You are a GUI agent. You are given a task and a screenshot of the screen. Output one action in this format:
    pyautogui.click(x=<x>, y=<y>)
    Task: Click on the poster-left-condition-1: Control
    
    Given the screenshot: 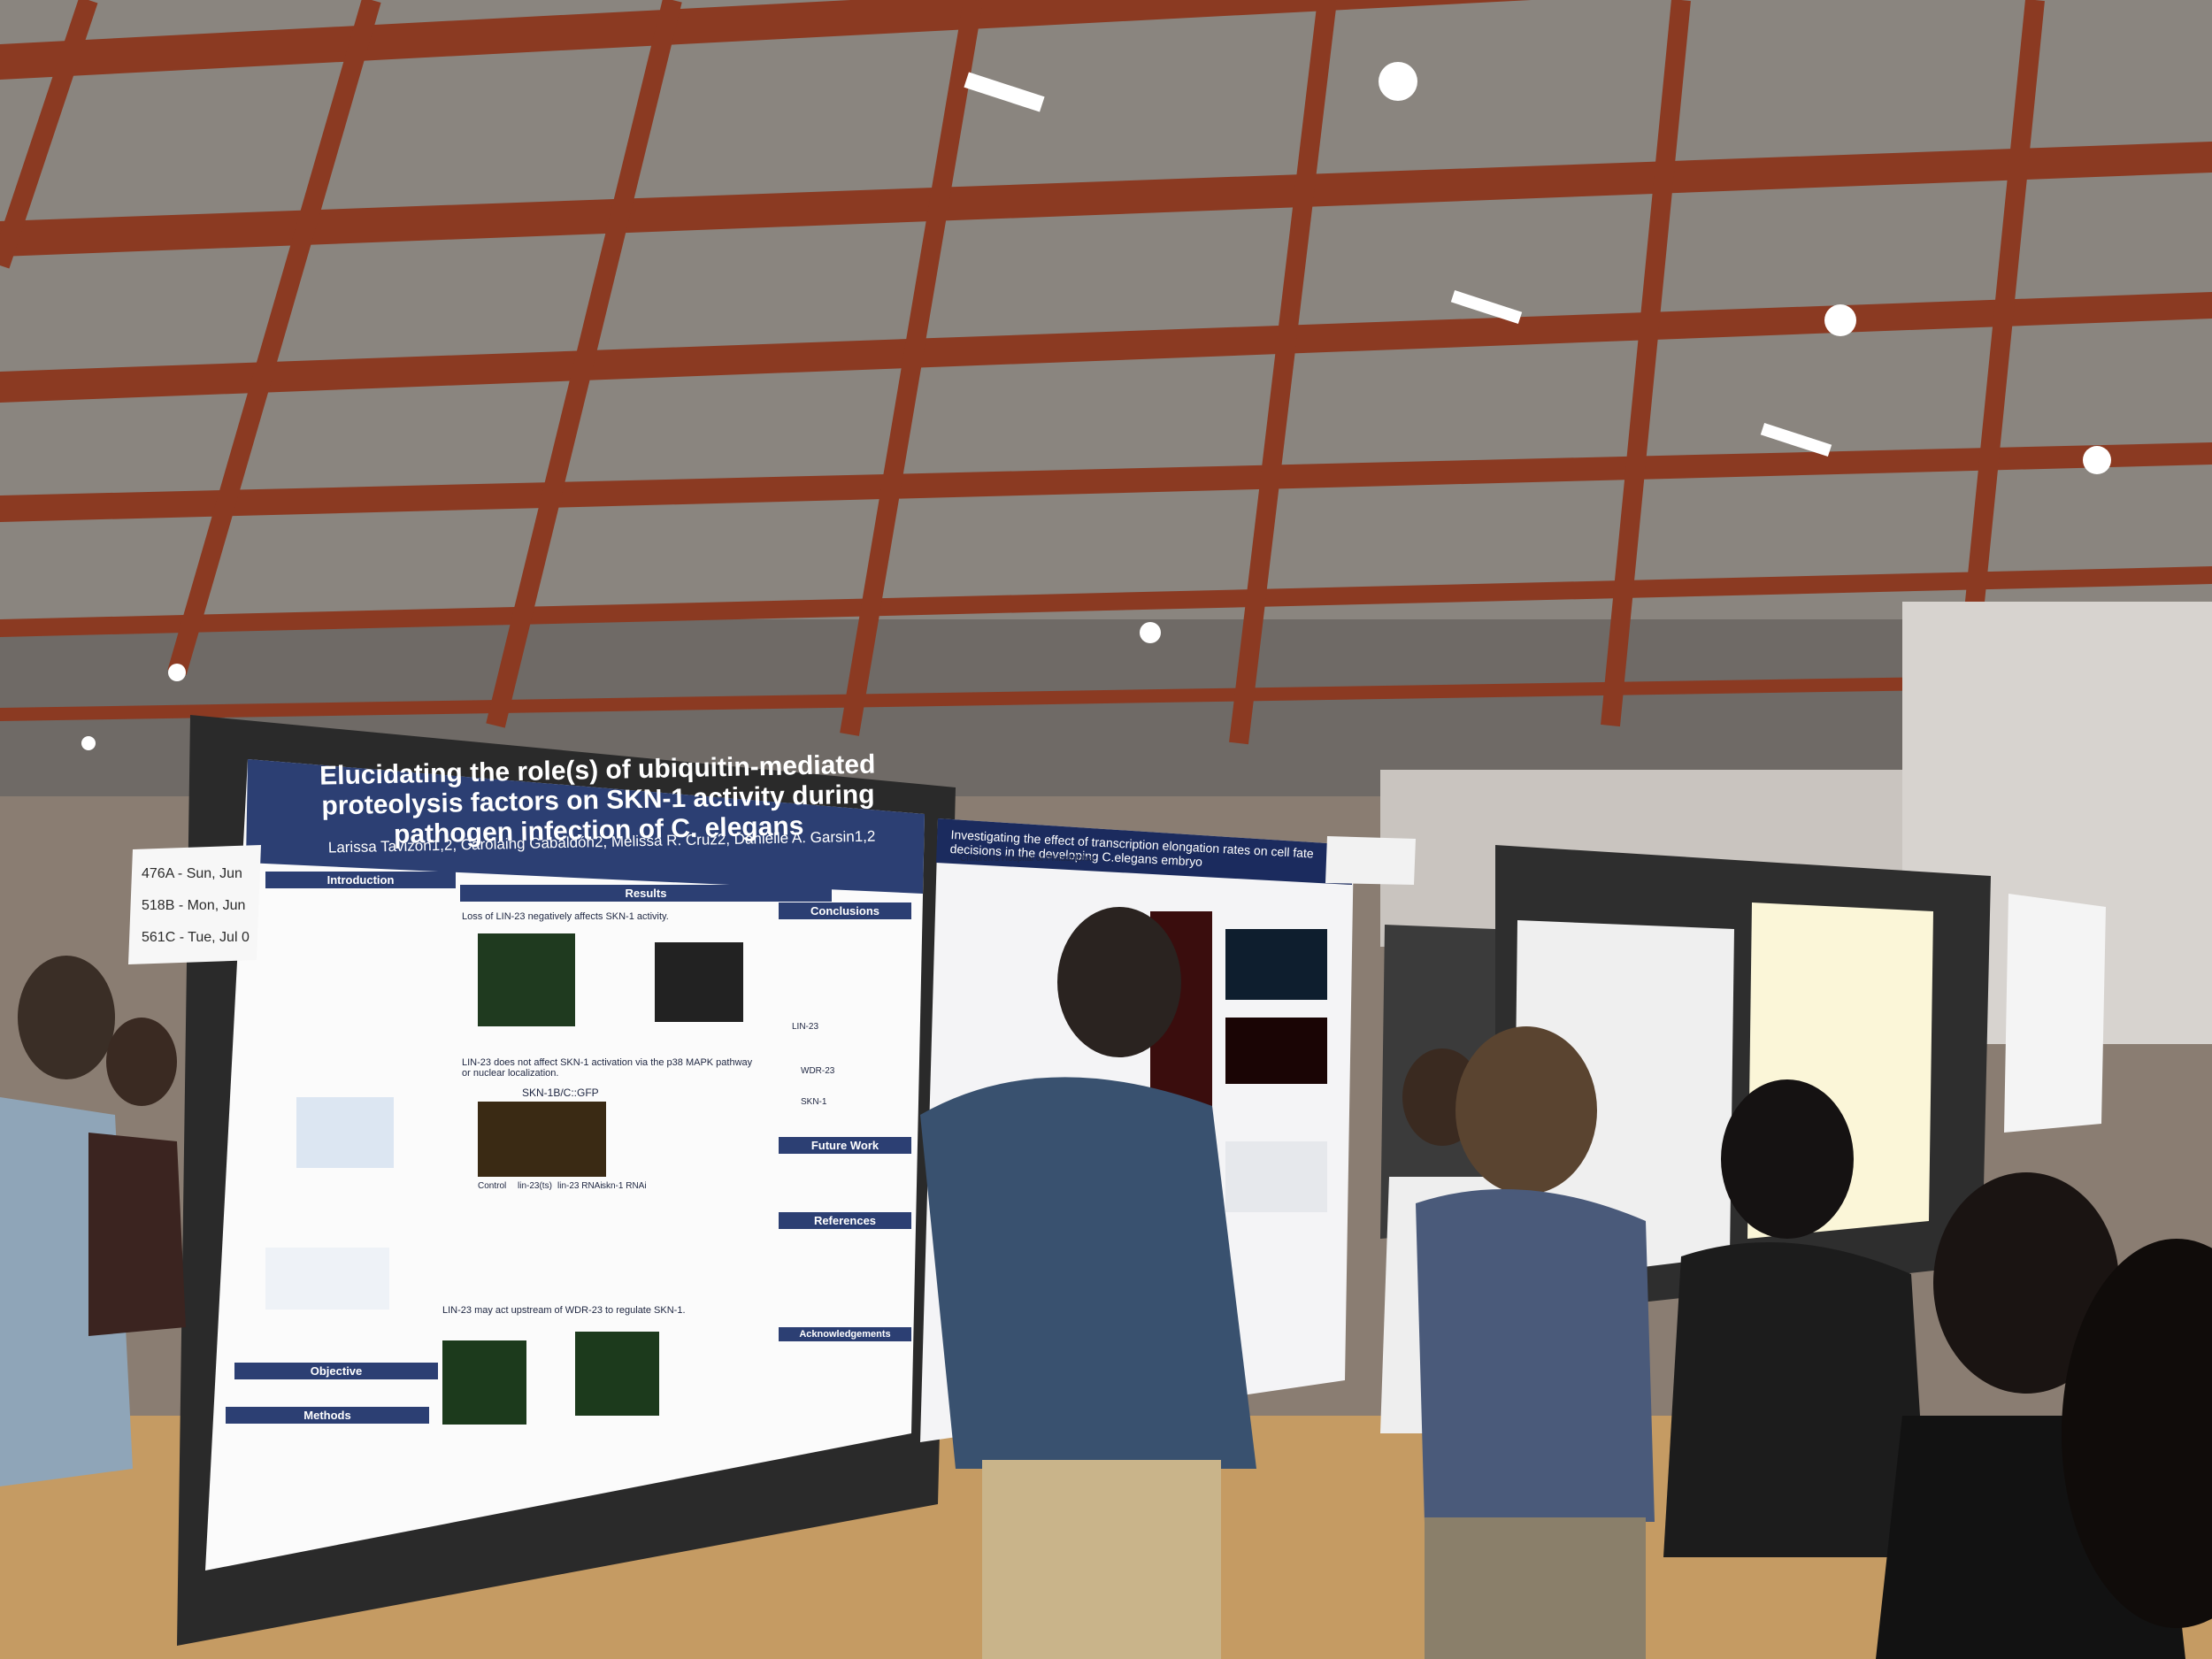 What is the action you would take?
    pyautogui.click(x=492, y=1186)
    